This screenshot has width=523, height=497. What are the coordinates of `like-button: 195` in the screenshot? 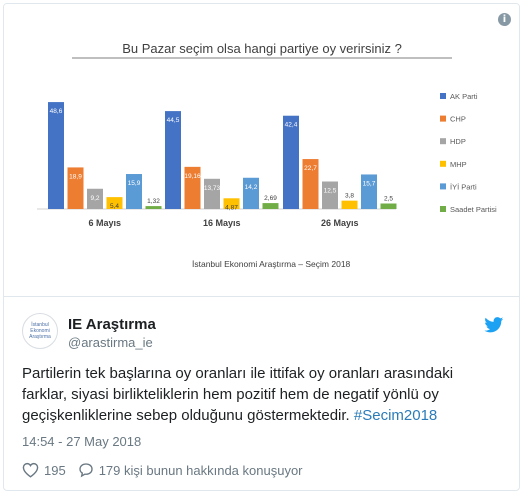 It's located at (44, 470).